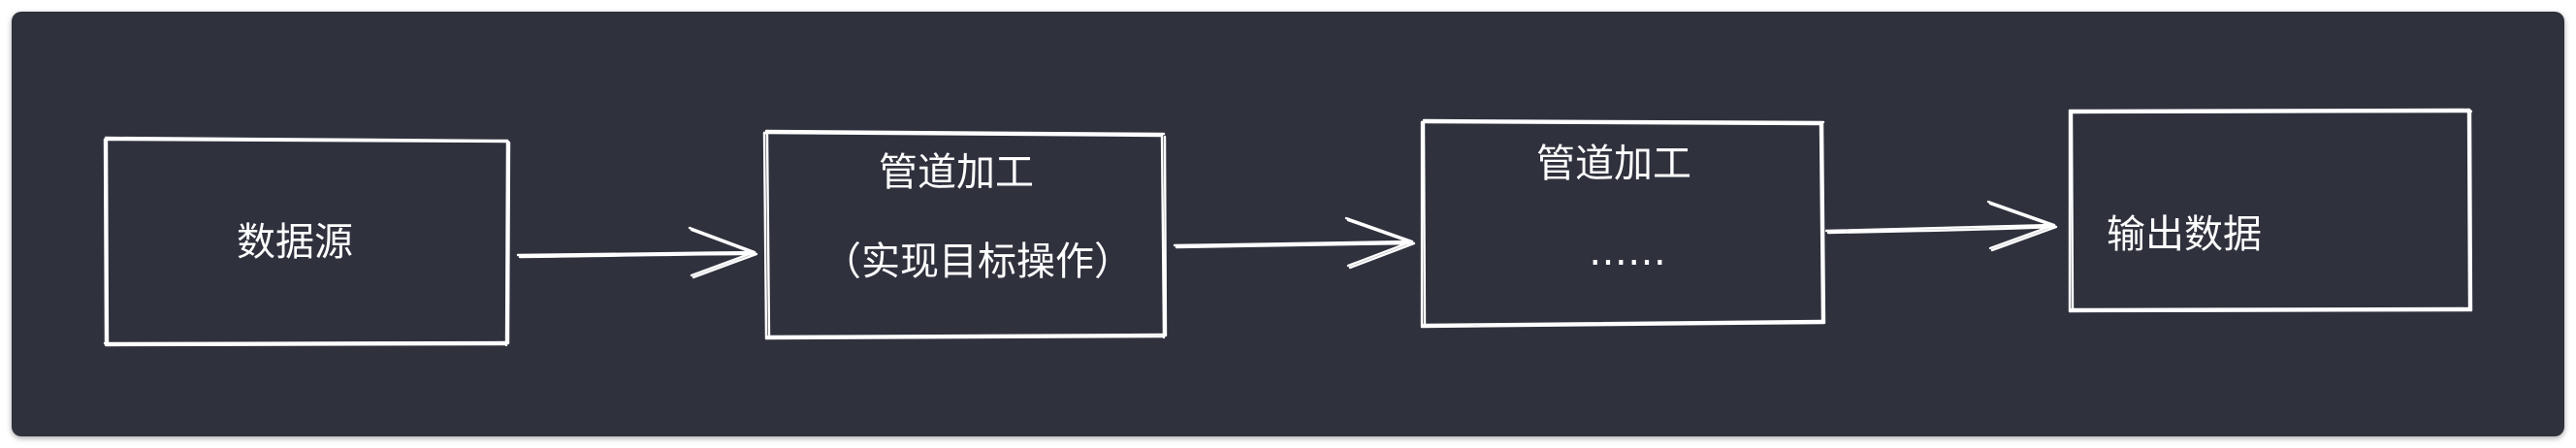  Describe the element at coordinates (965, 234) in the screenshot. I see `node-stage1-box` at that location.